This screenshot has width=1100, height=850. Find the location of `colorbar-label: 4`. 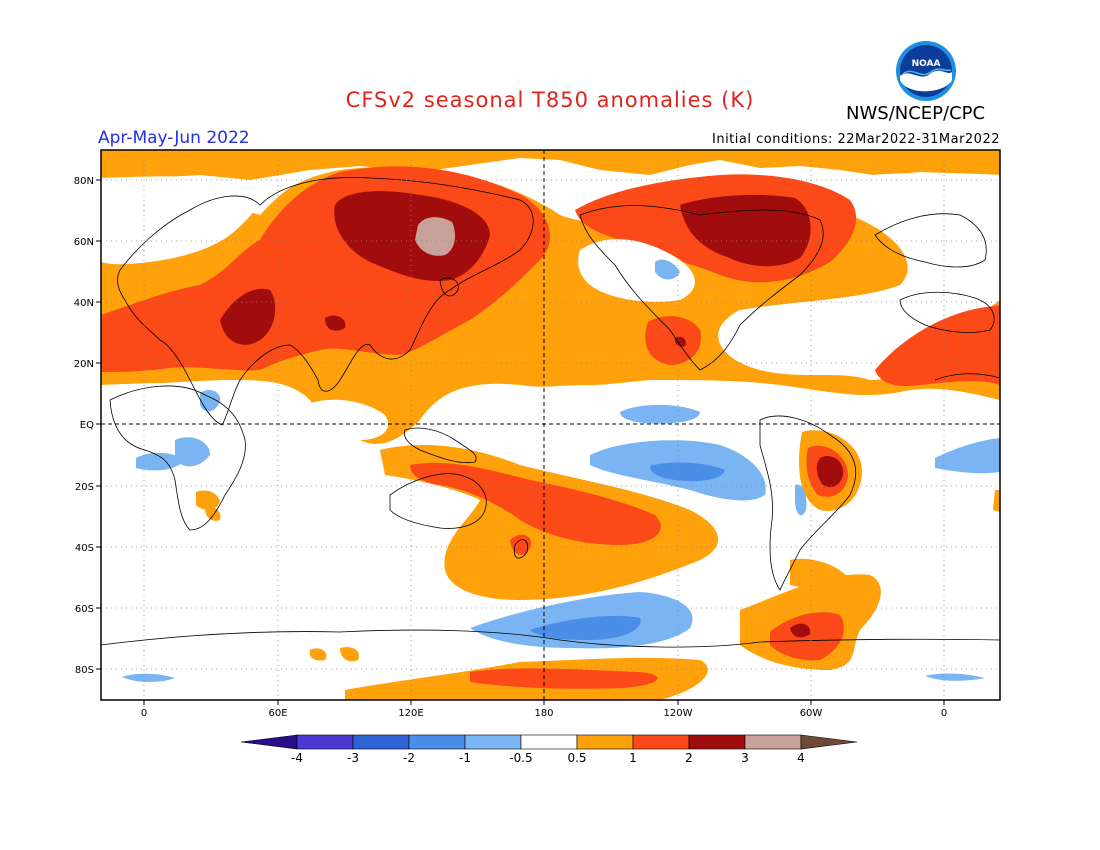

colorbar-label: 4 is located at coordinates (801, 758).